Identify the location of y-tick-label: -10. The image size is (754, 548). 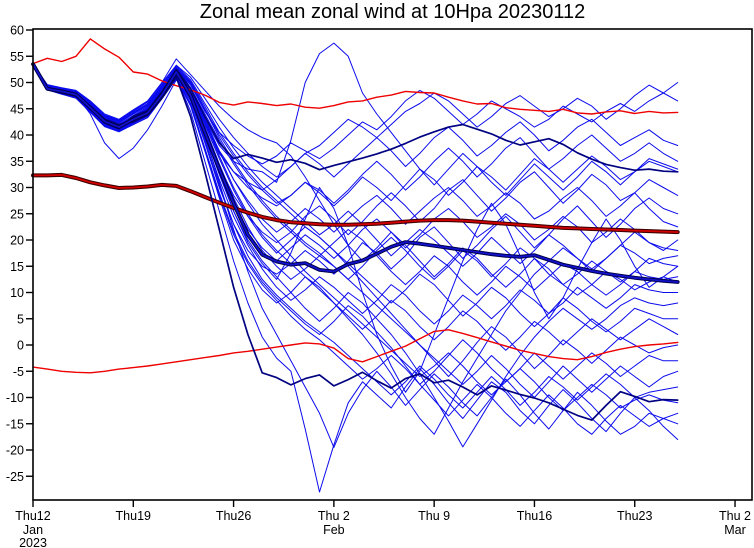
(15, 398).